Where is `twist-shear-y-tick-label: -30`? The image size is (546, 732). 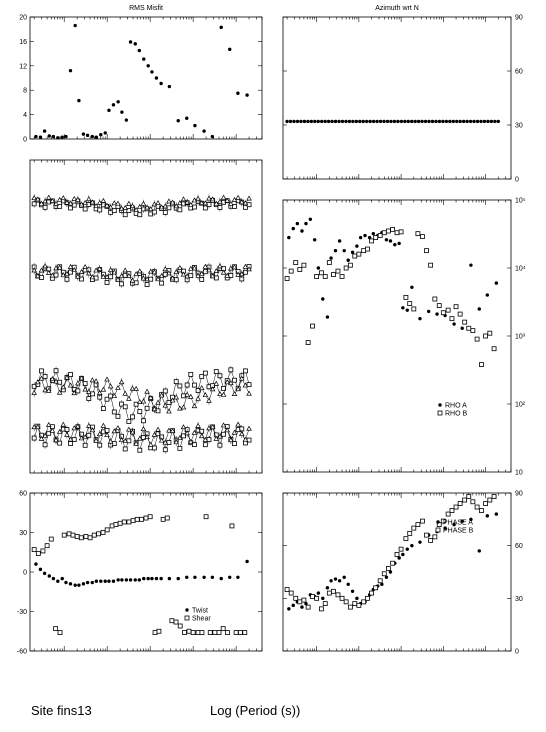 twist-shear-y-tick-label: -30 is located at coordinates (22, 612).